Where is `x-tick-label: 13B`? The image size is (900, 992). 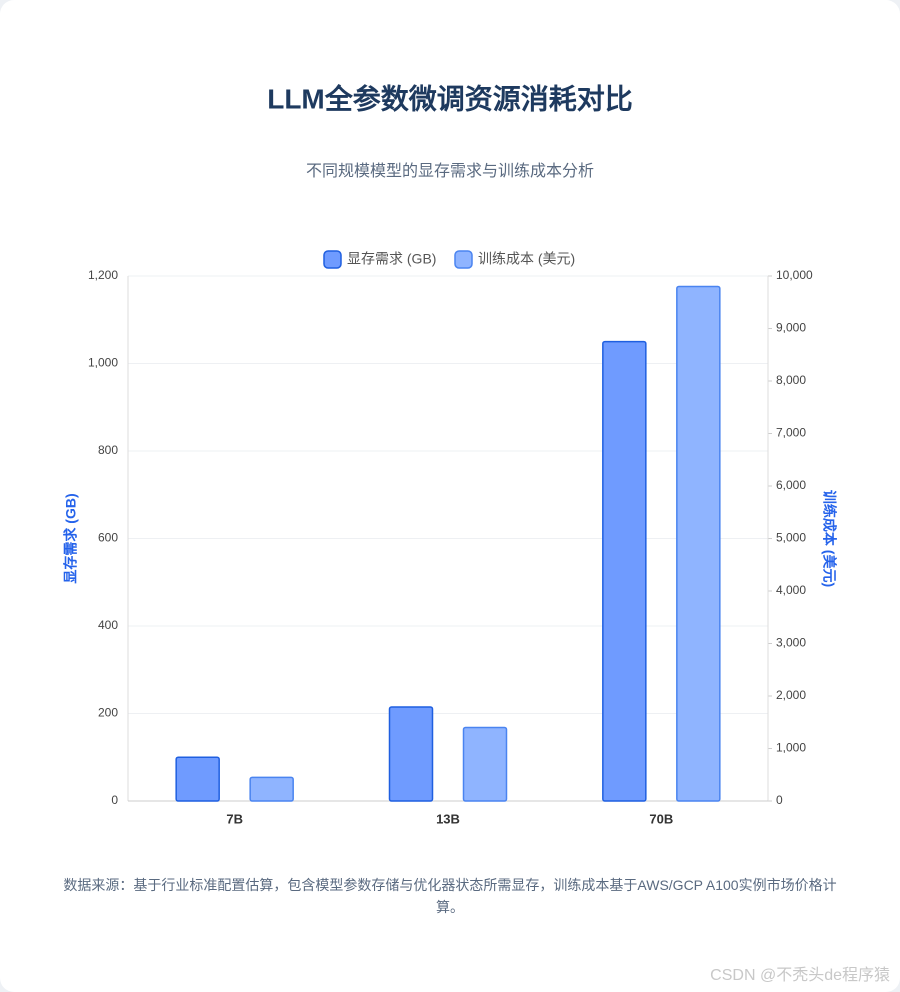
x-tick-label: 13B is located at coordinates (448, 818).